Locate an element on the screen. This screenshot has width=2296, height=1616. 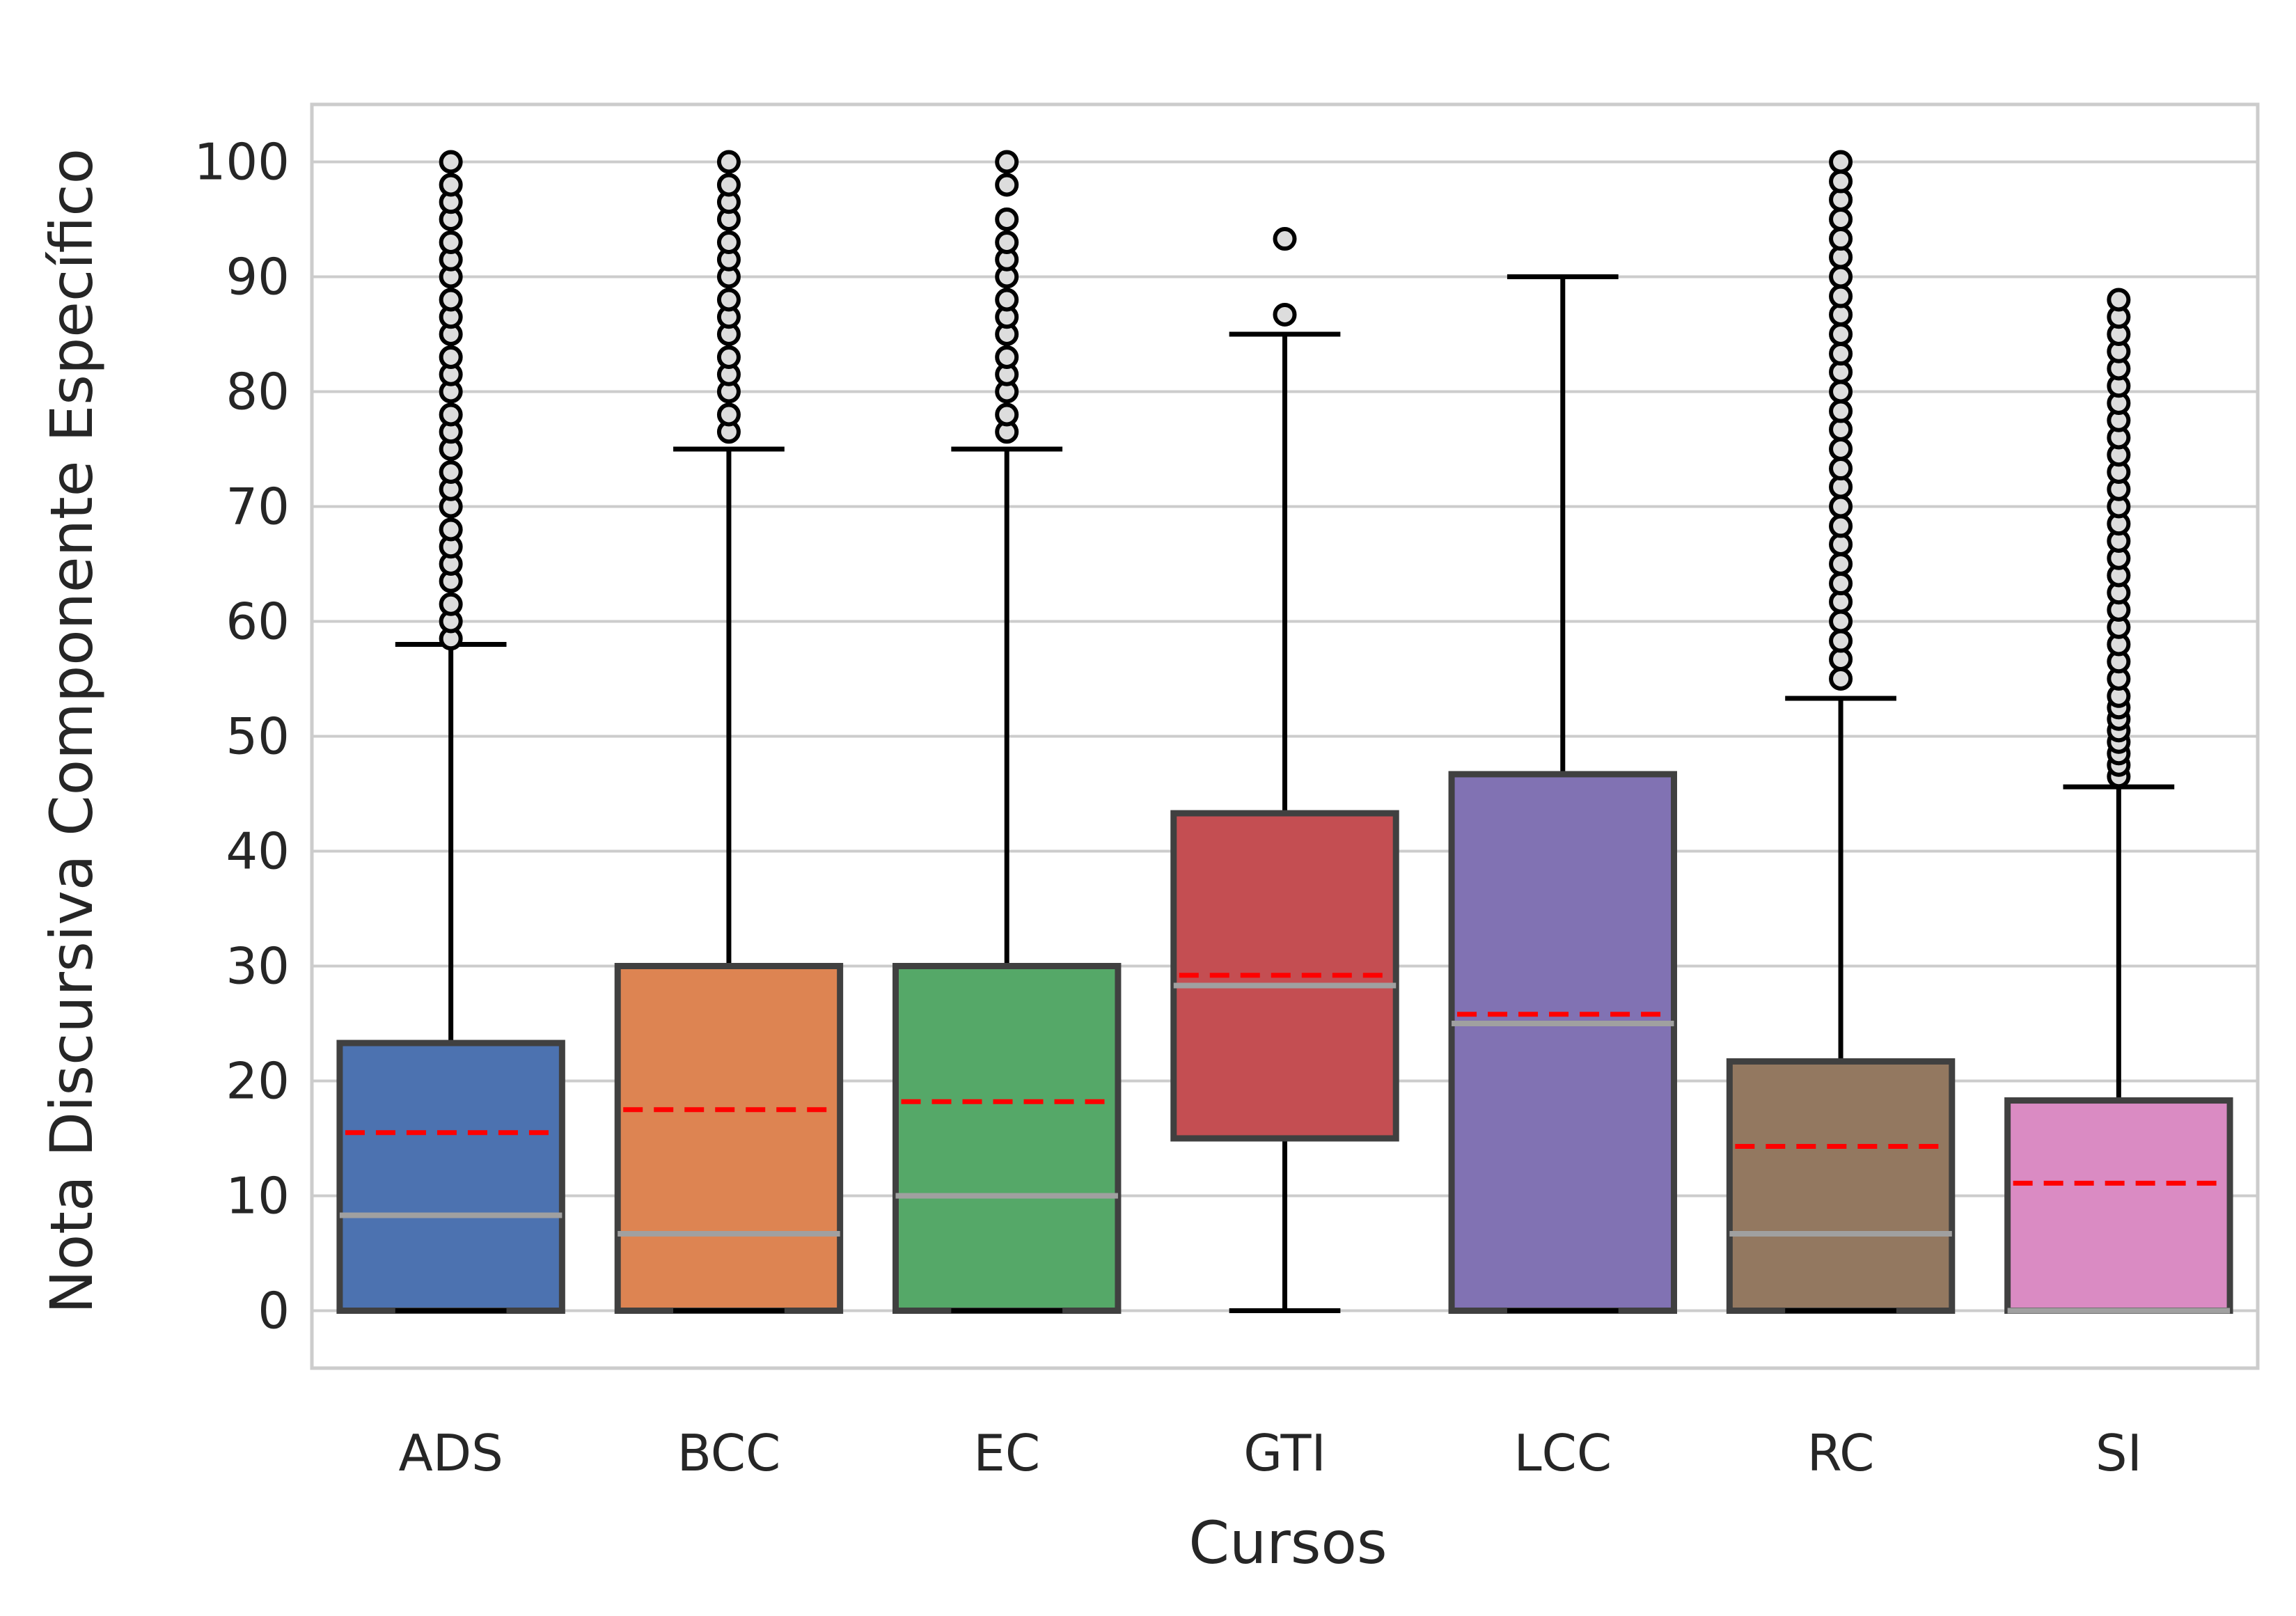
y-tick-label: 30 is located at coordinates (258, 966).